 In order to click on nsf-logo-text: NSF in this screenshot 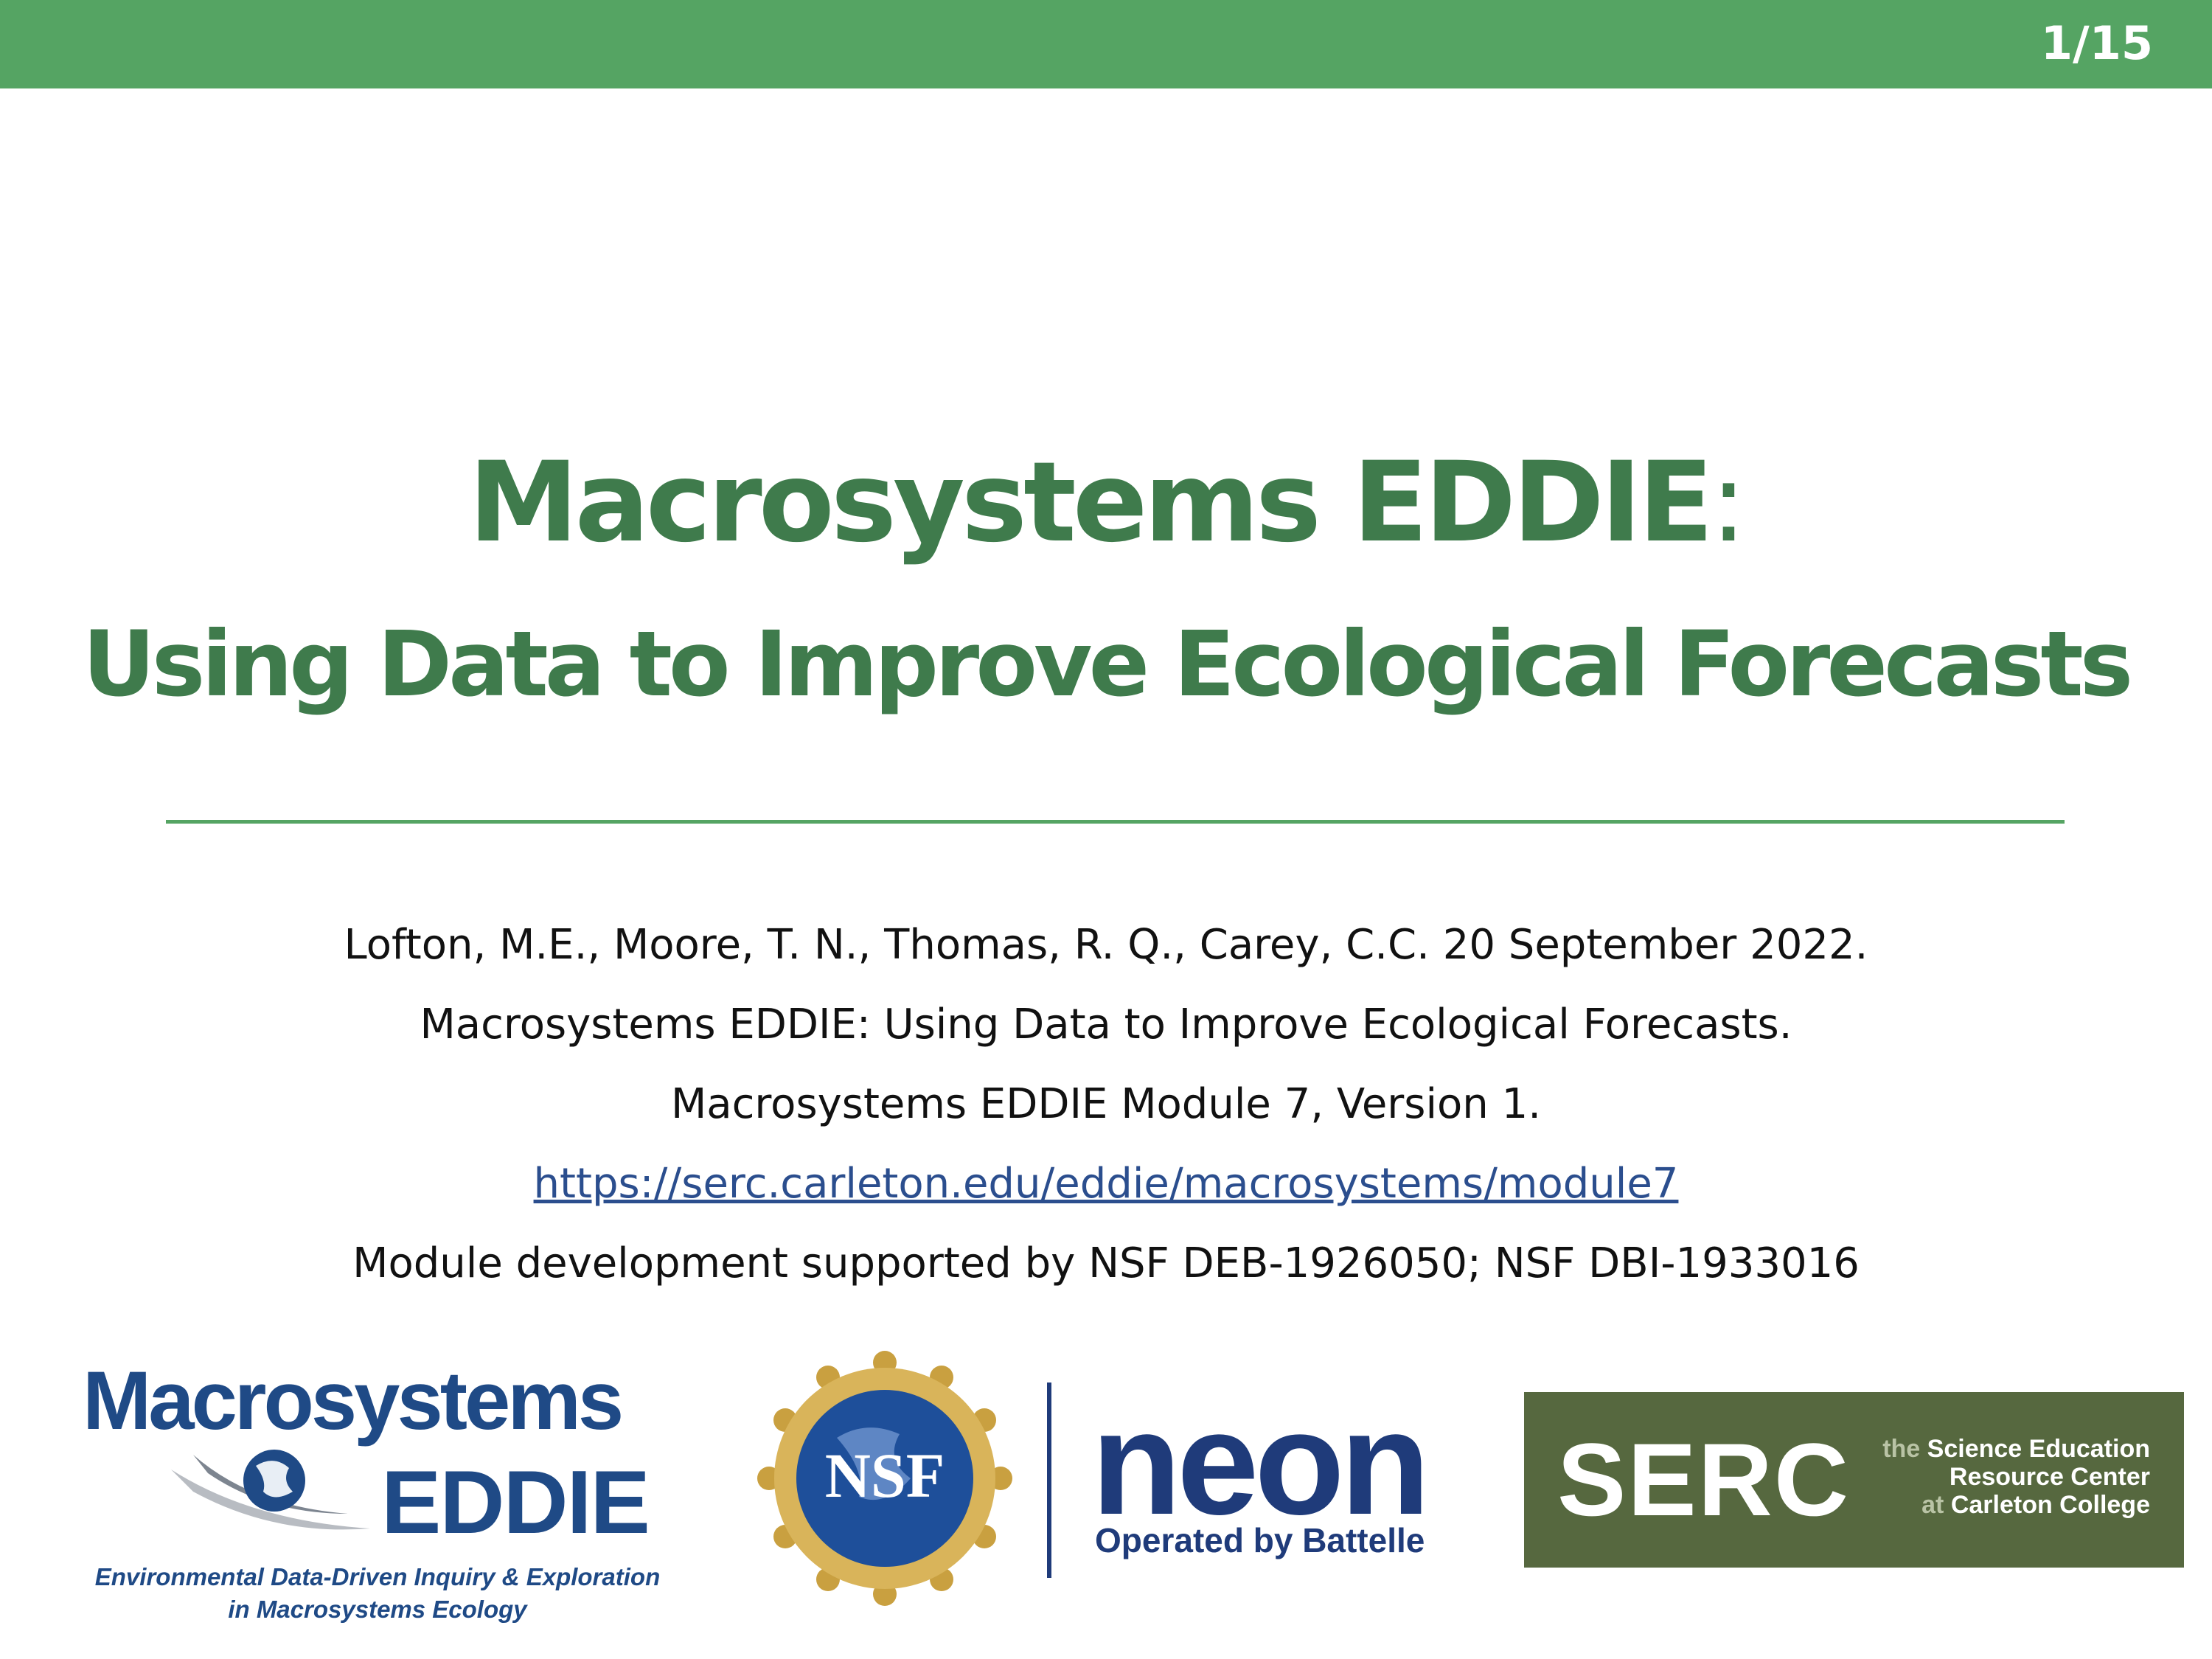, I will do `click(885, 1475)`.